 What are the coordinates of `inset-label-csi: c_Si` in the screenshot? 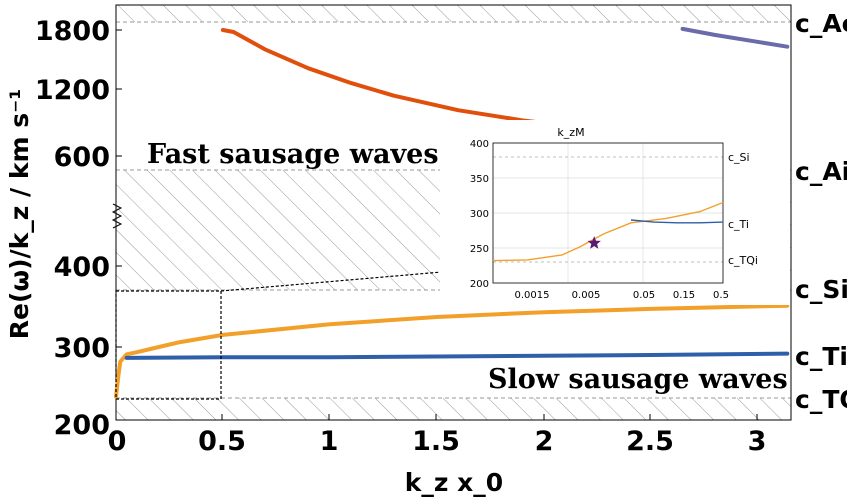 It's located at (739, 157).